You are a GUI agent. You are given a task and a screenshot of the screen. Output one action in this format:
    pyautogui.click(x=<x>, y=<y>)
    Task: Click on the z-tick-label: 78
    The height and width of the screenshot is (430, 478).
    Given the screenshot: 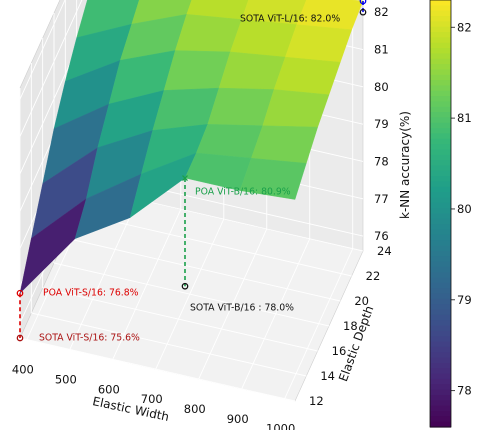 What is the action you would take?
    pyautogui.click(x=381, y=161)
    